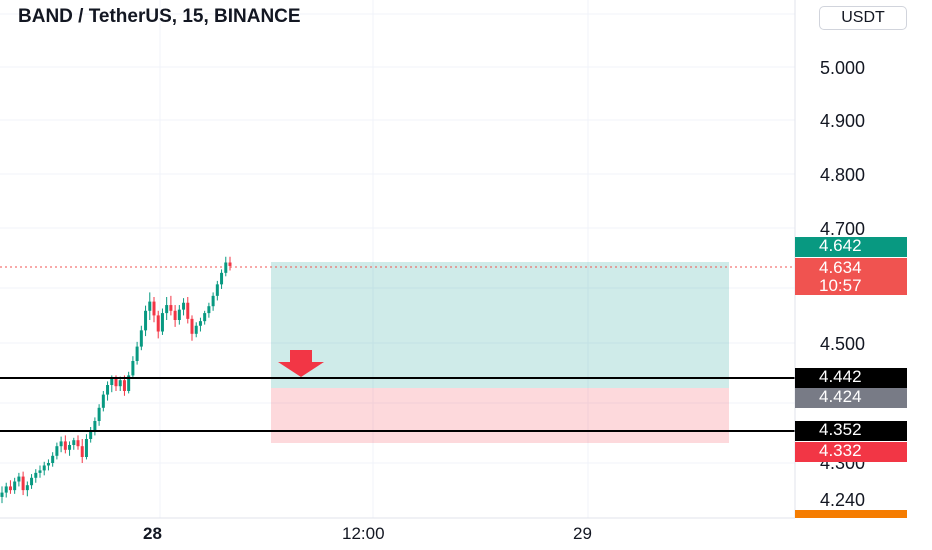 The width and height of the screenshot is (932, 550). I want to click on candlestick-series, so click(116, 380).